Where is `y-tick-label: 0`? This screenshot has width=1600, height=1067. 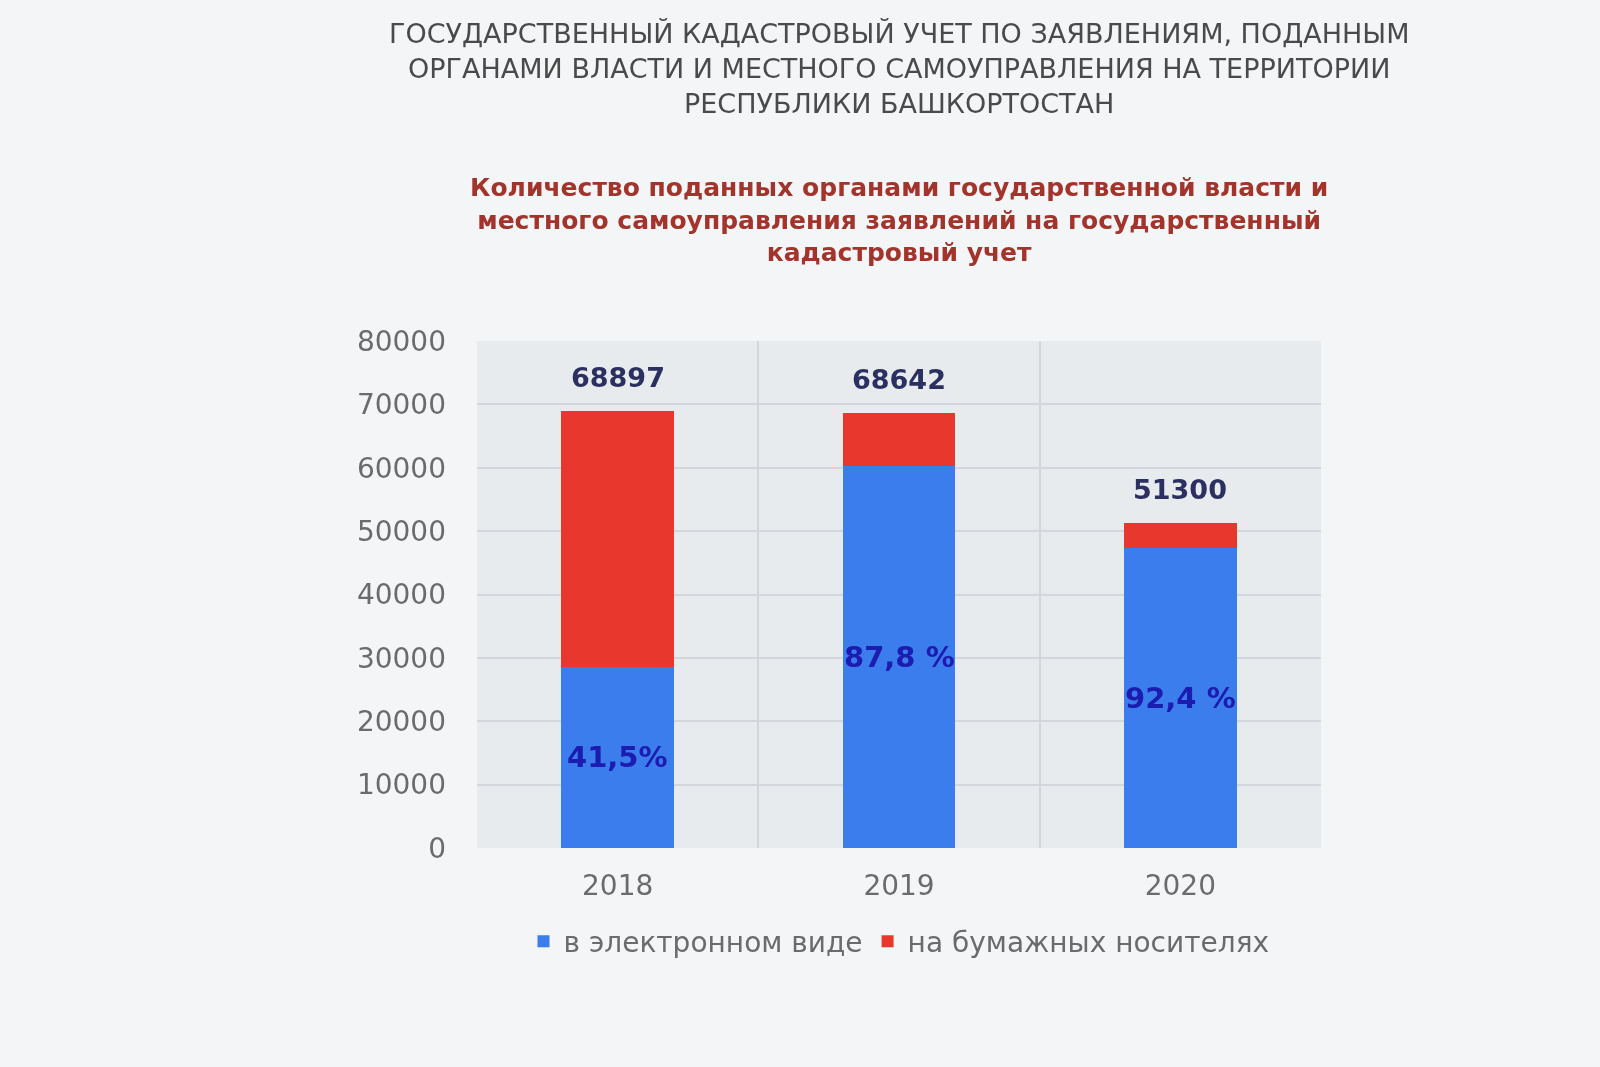 y-tick-label: 0 is located at coordinates (437, 848).